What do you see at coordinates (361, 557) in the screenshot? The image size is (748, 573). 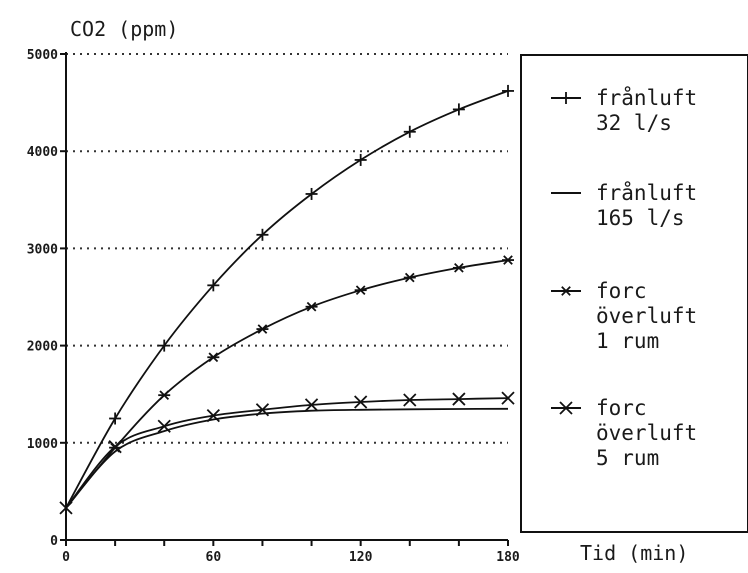 I see `x-tick-label-2: 120` at bounding box center [361, 557].